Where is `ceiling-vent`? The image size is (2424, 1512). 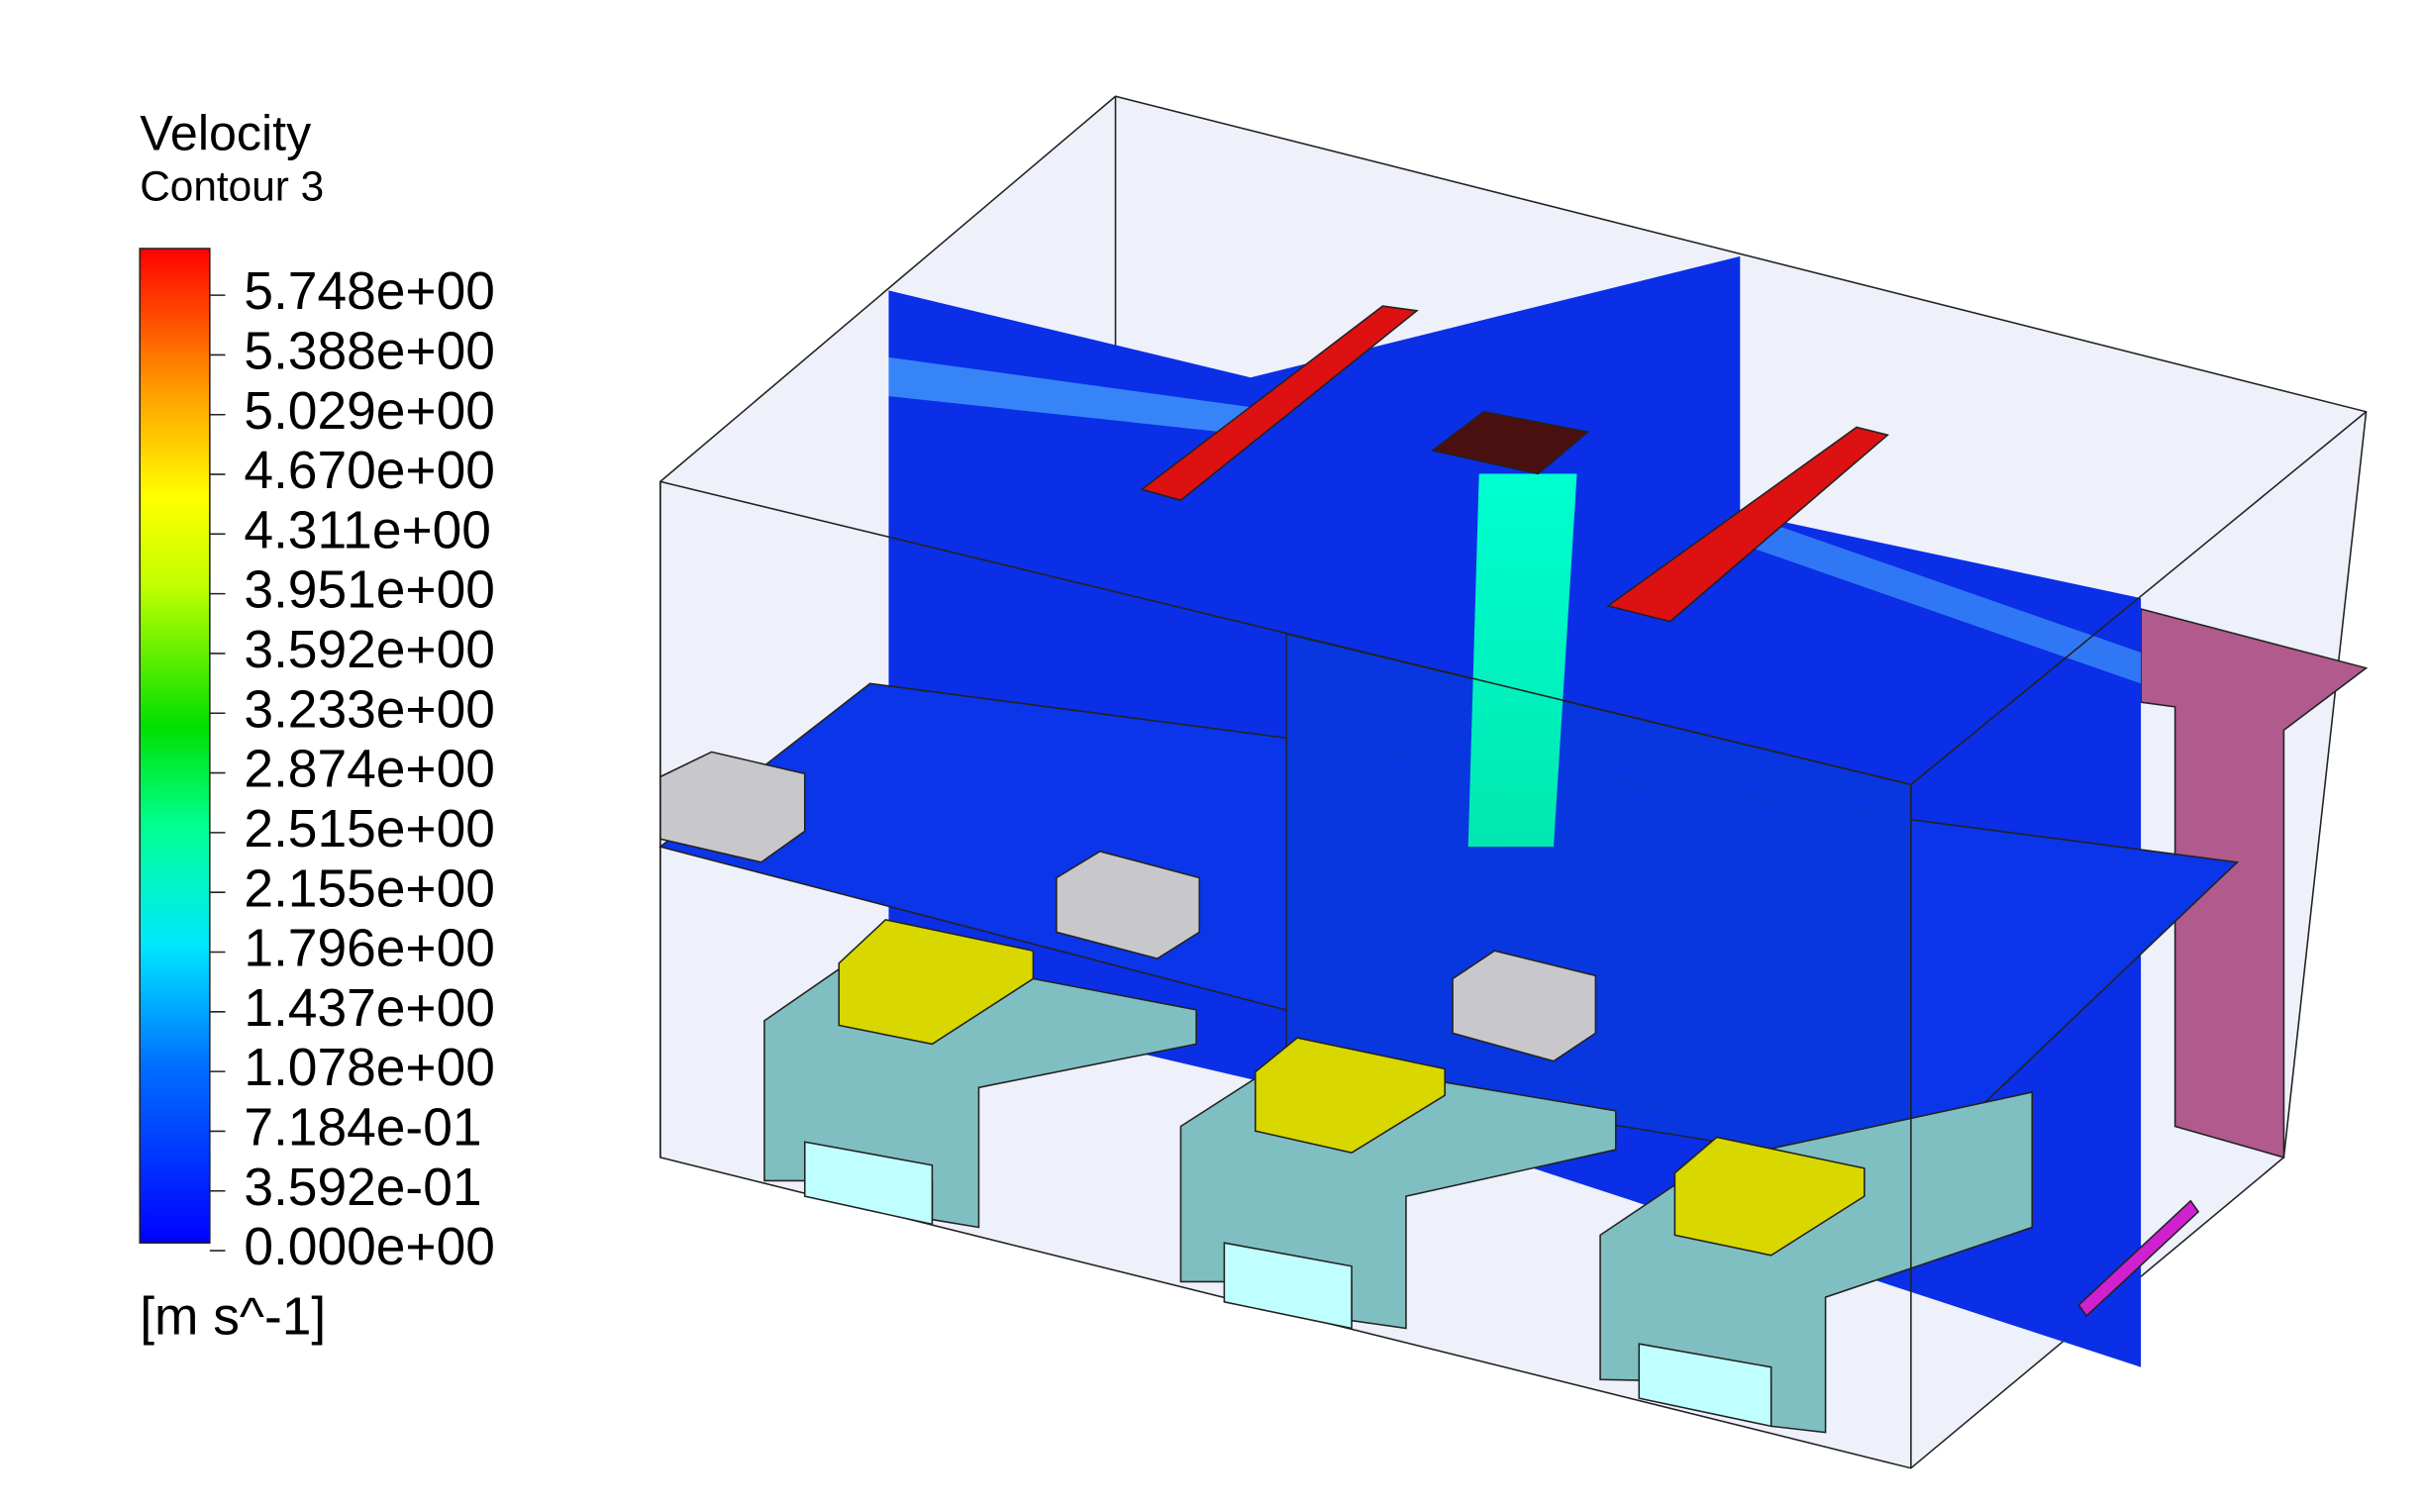
ceiling-vent is located at coordinates (1510, 442).